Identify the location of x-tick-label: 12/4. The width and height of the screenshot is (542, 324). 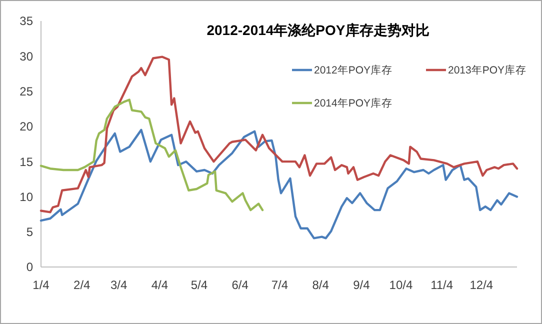
(482, 285).